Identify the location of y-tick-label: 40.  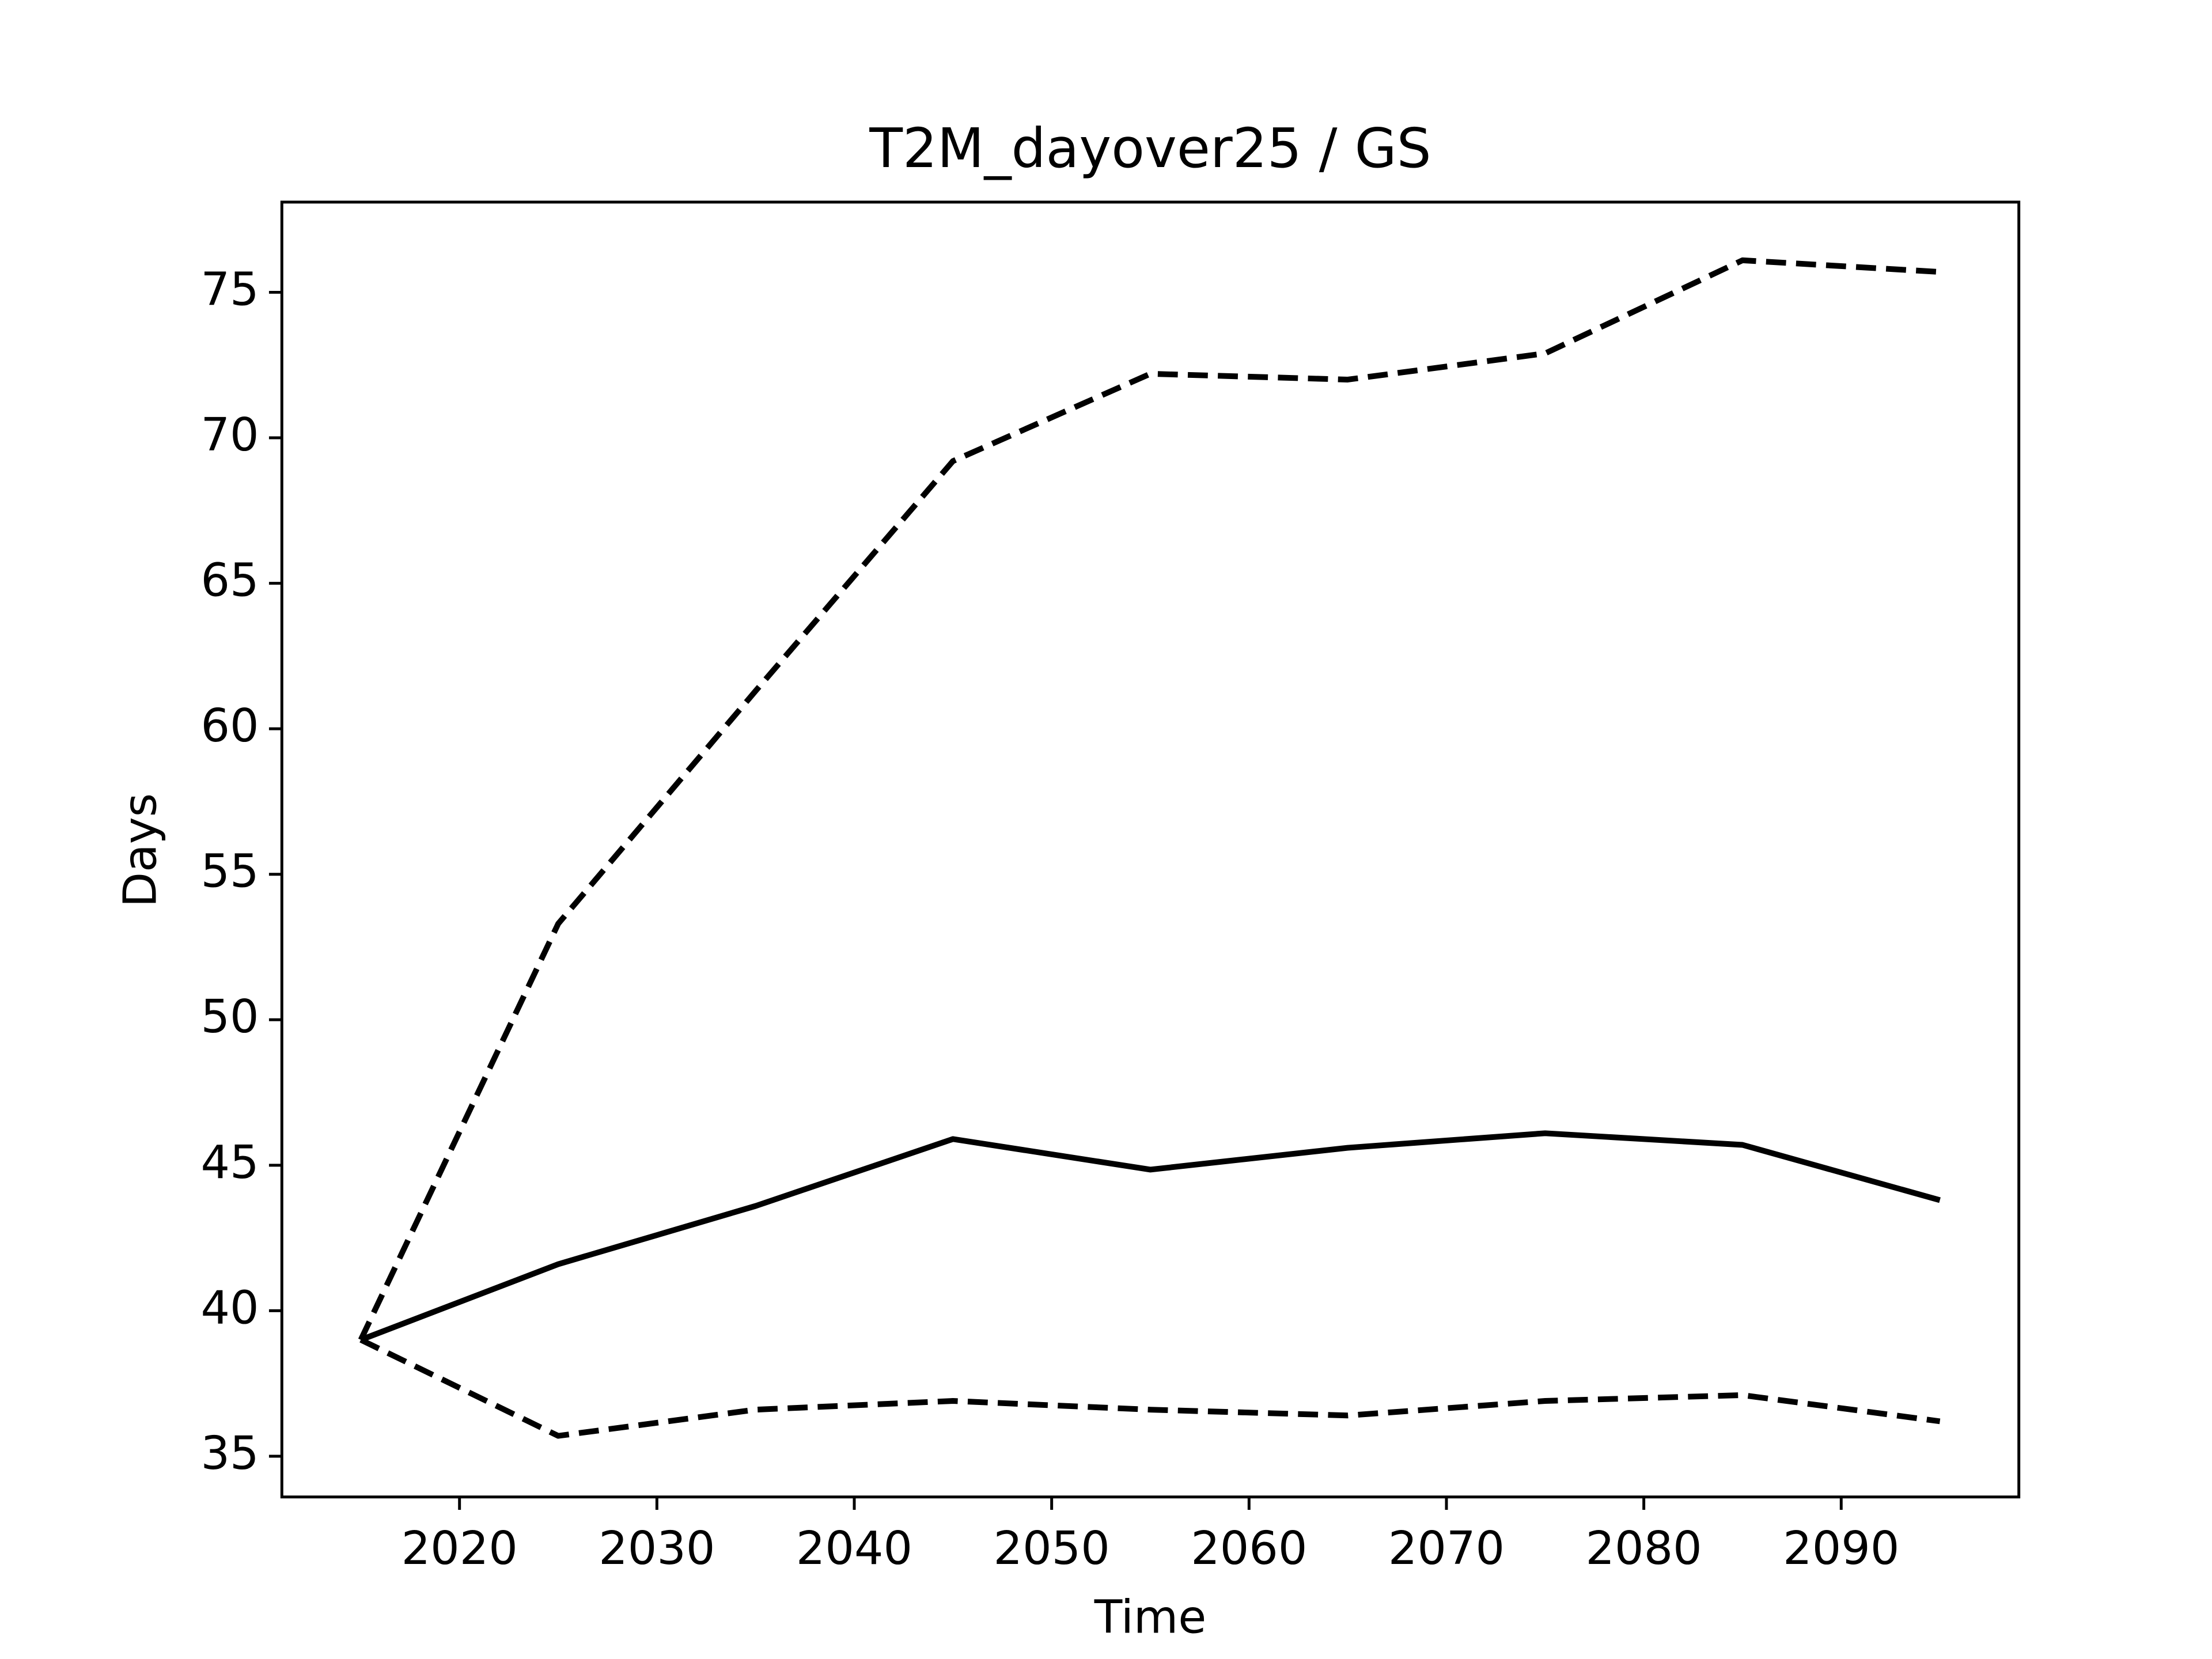
(229, 1307).